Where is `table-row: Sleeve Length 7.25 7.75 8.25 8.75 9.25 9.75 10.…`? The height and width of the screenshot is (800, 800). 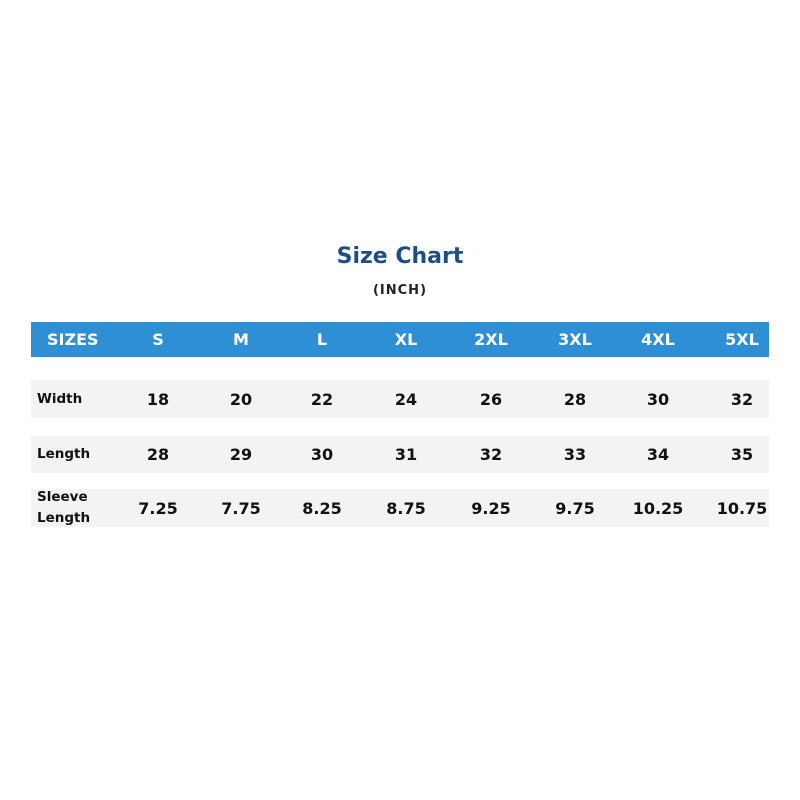
table-row: Sleeve Length 7.25 7.75 8.25 8.75 9.25 9.75 10.… is located at coordinates (400, 508).